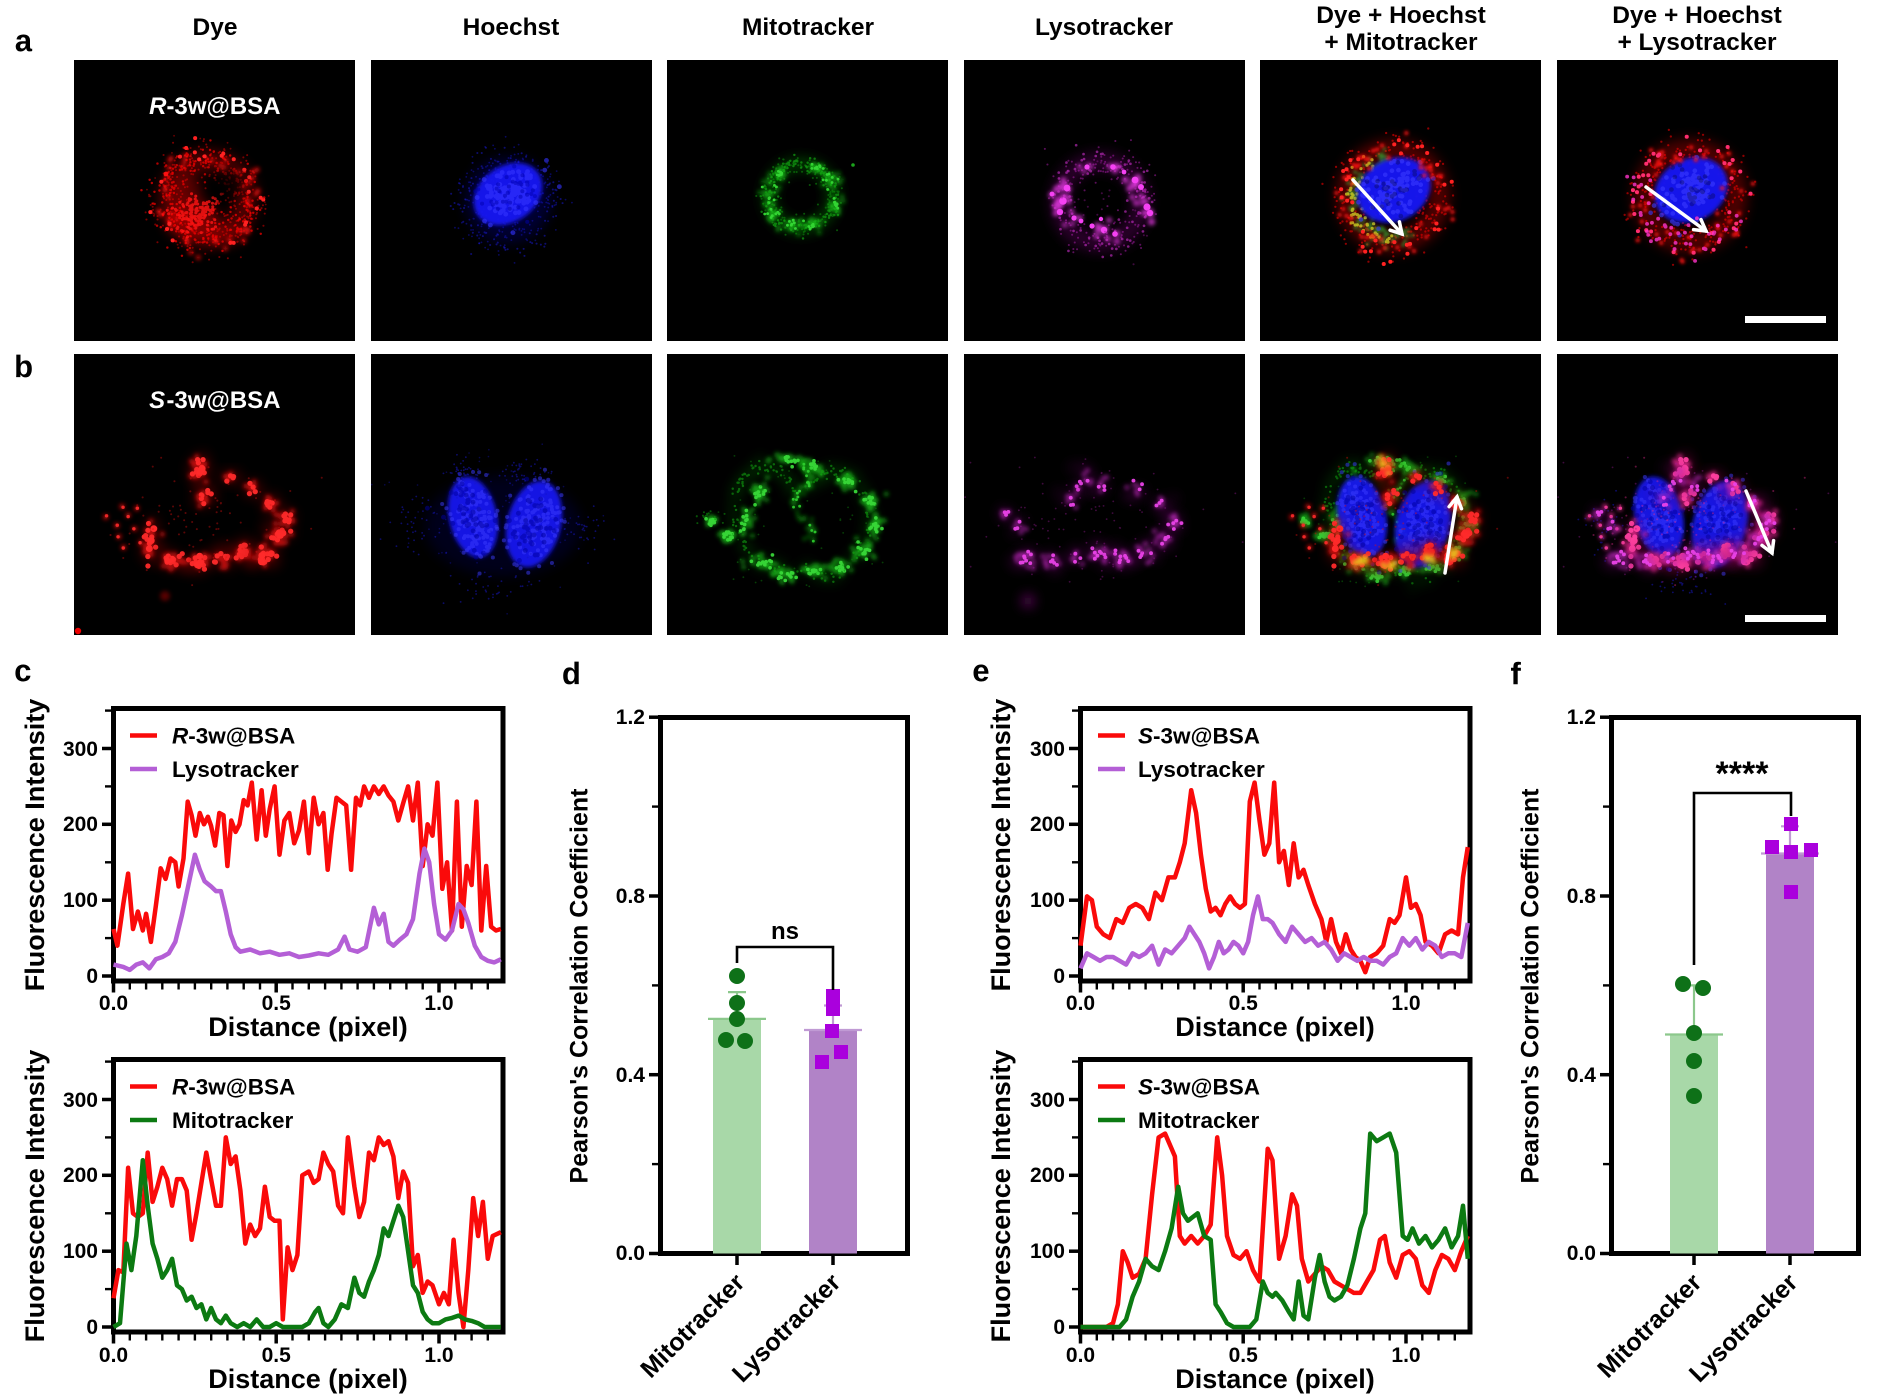  Describe the element at coordinates (785, 931) in the screenshot. I see `svg-text: ns` at that location.